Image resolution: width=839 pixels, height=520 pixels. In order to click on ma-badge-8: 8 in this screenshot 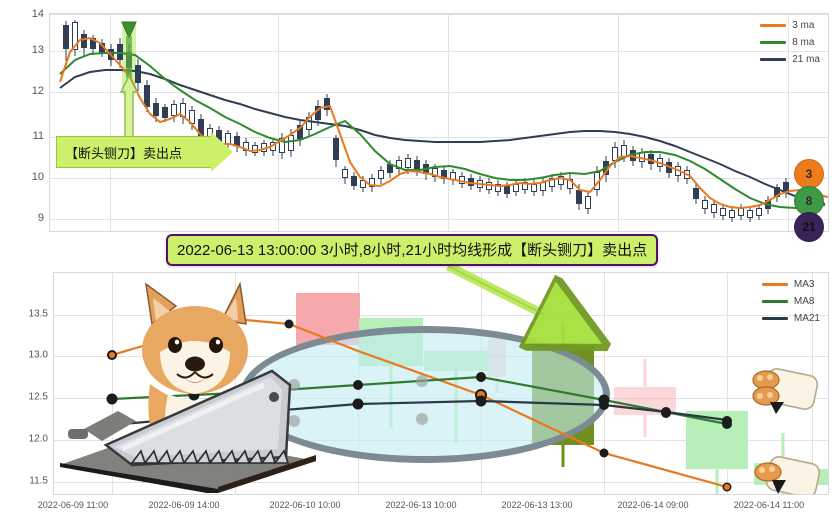, I will do `click(809, 201)`.